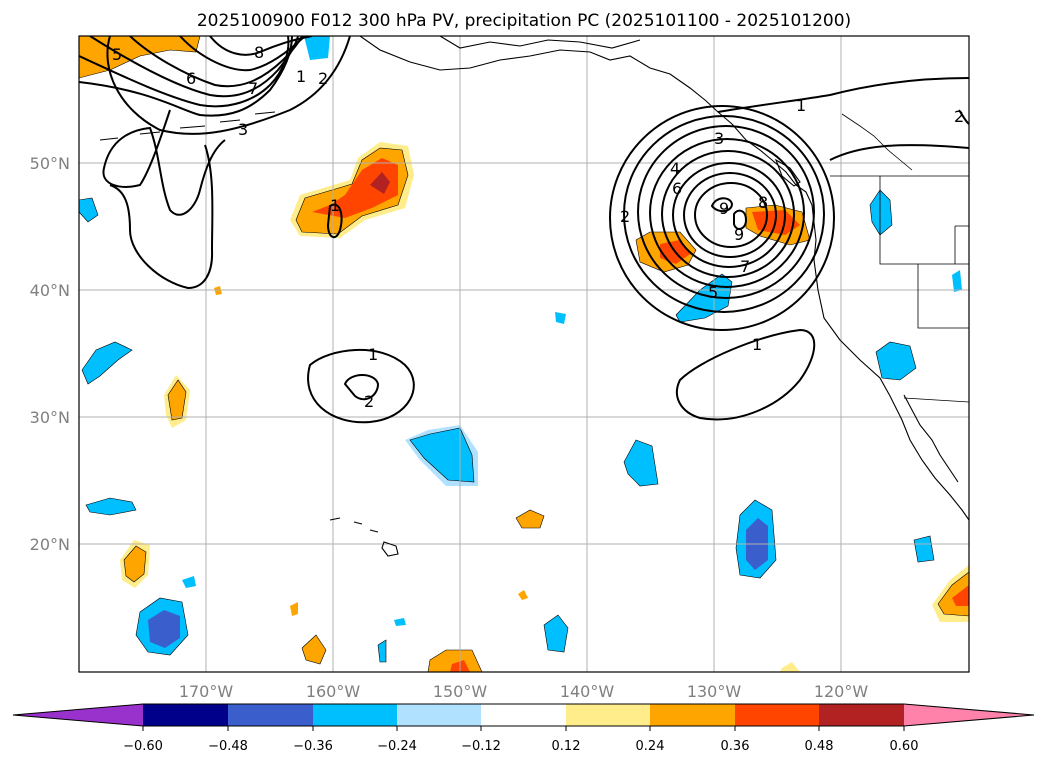 Image resolution: width=1047 pixels, height=765 pixels. Describe the element at coordinates (397, 746) in the screenshot. I see `colorbar-tick-label: −0.24` at that location.